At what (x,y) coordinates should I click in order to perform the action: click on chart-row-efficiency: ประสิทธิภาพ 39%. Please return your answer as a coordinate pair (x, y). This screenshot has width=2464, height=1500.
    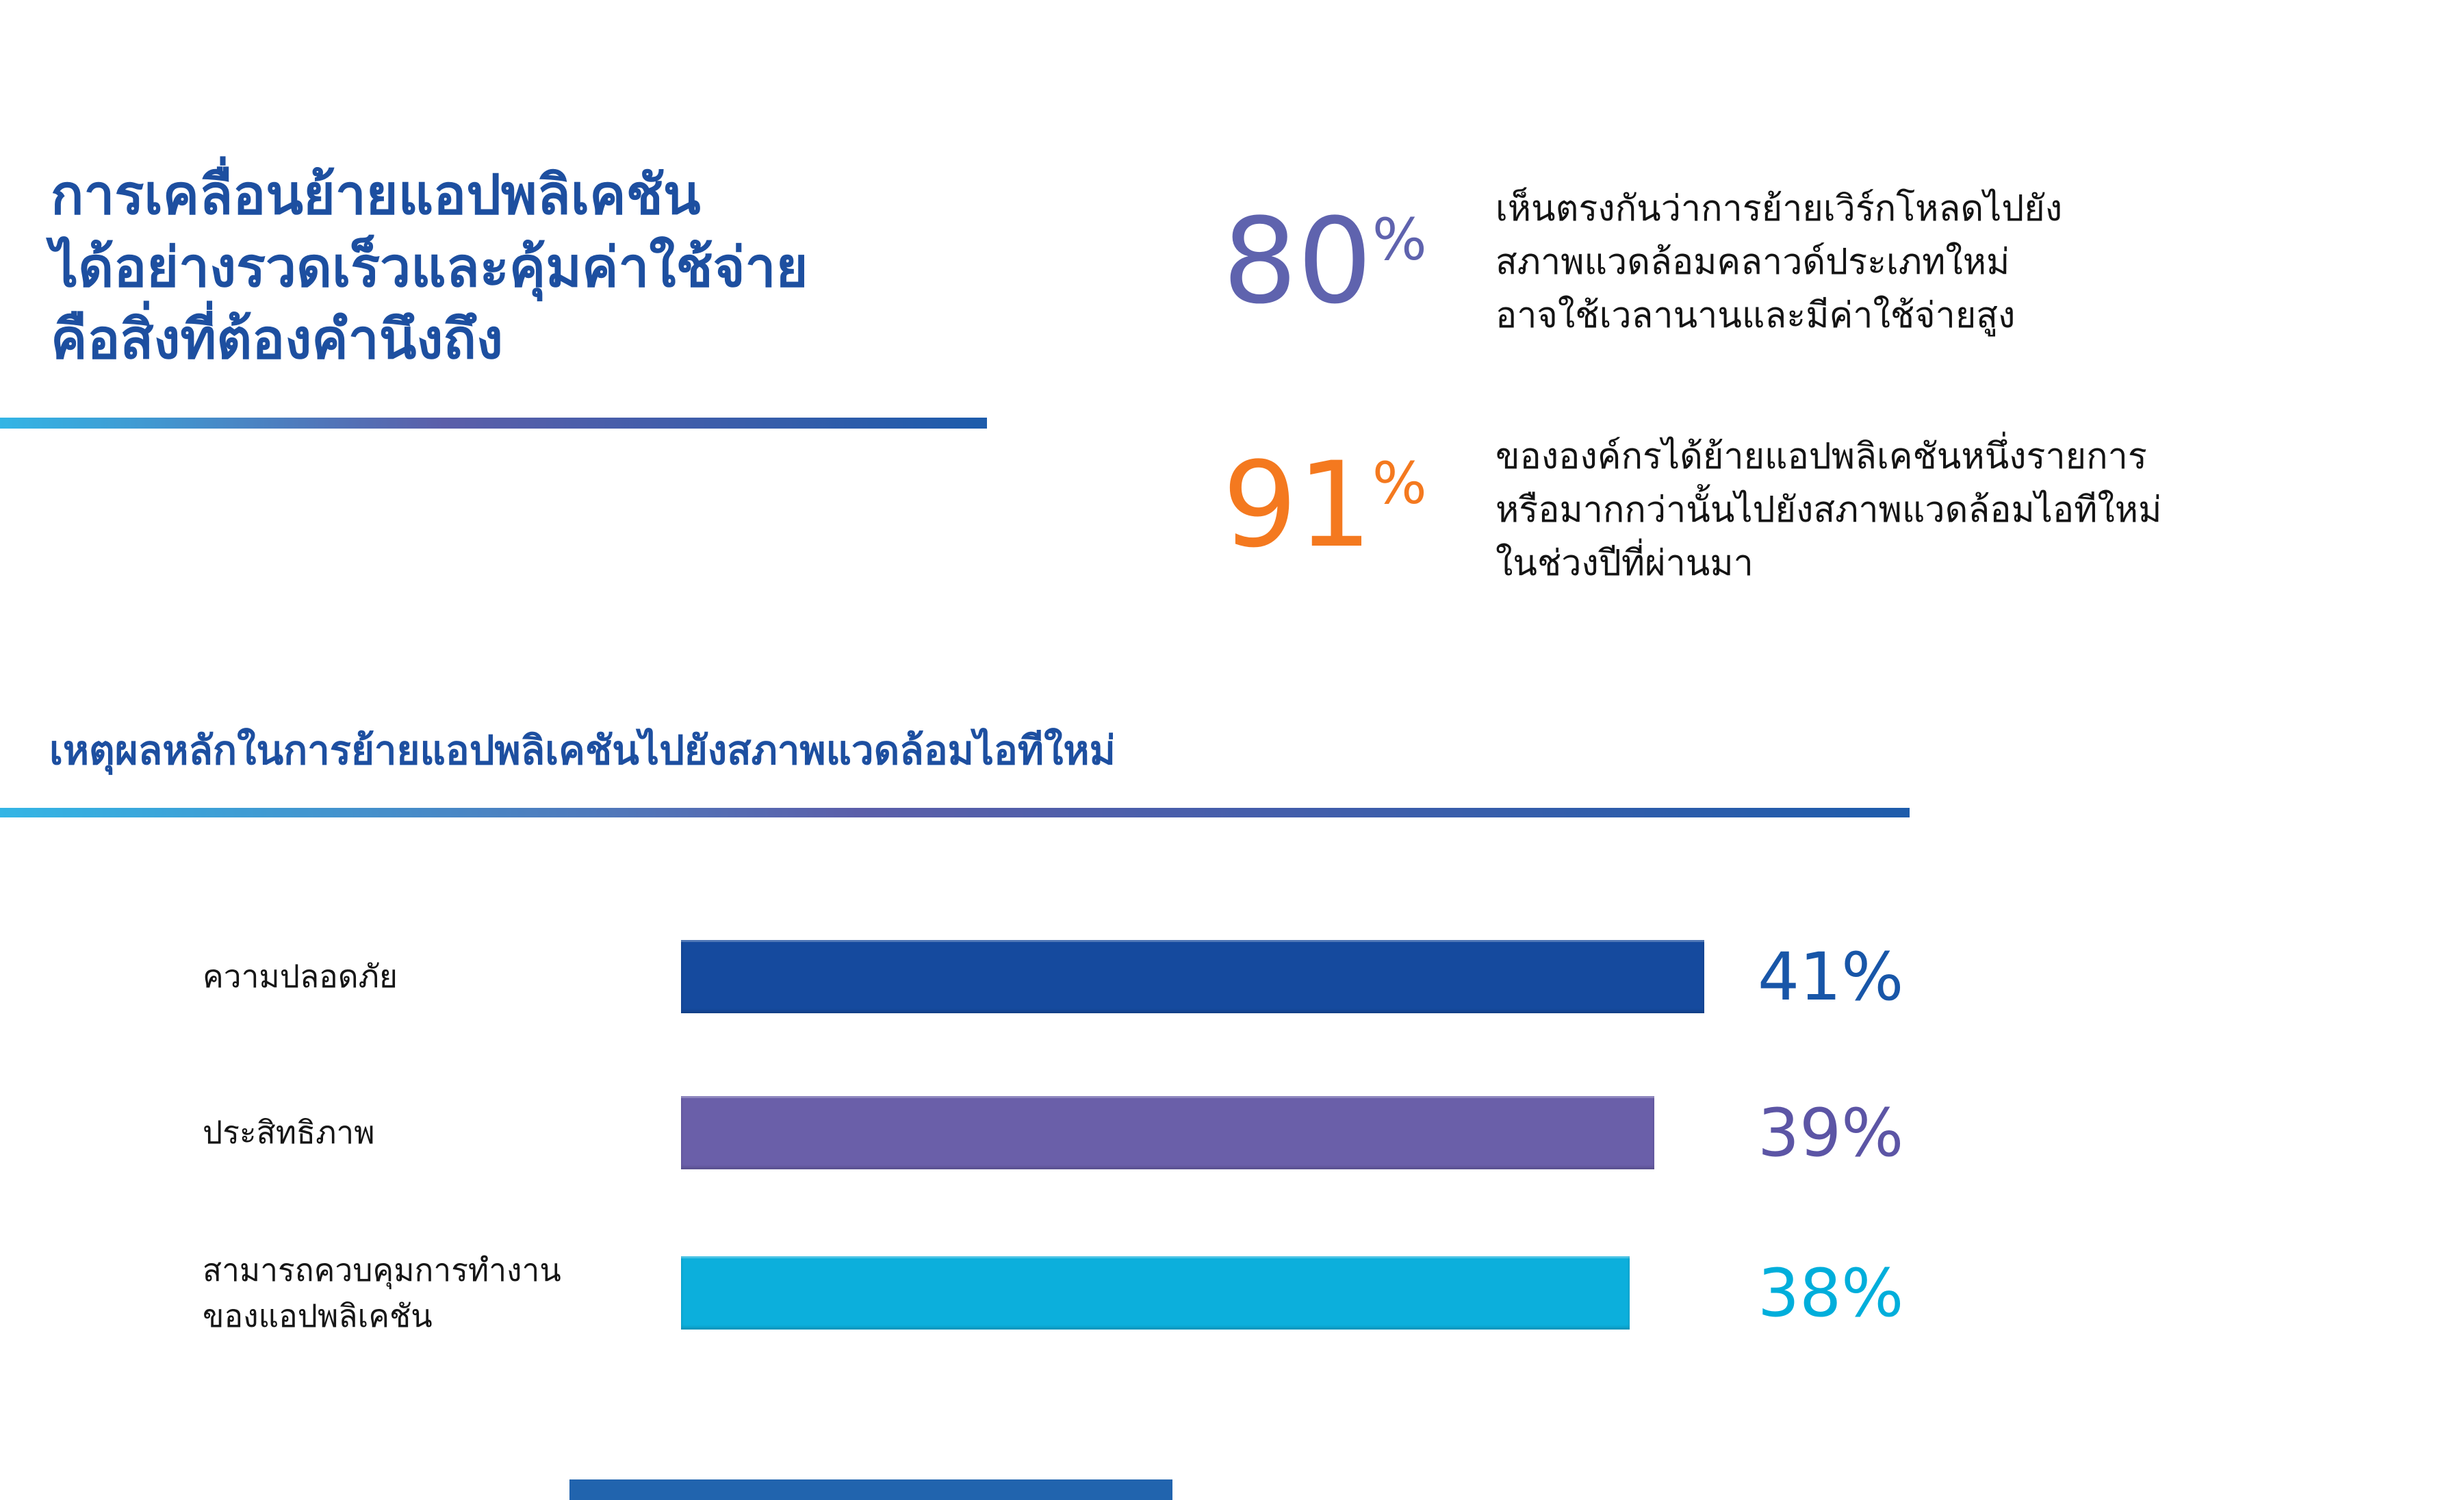
    Looking at the image, I should click on (1232, 1132).